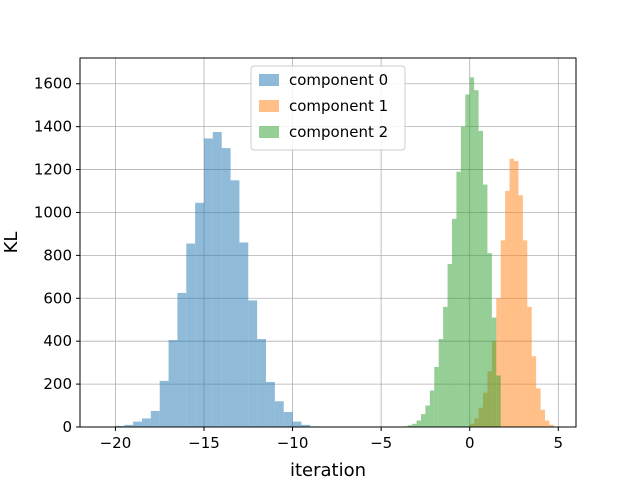  Describe the element at coordinates (204, 443) in the screenshot. I see `x-tick-label: −15` at that location.